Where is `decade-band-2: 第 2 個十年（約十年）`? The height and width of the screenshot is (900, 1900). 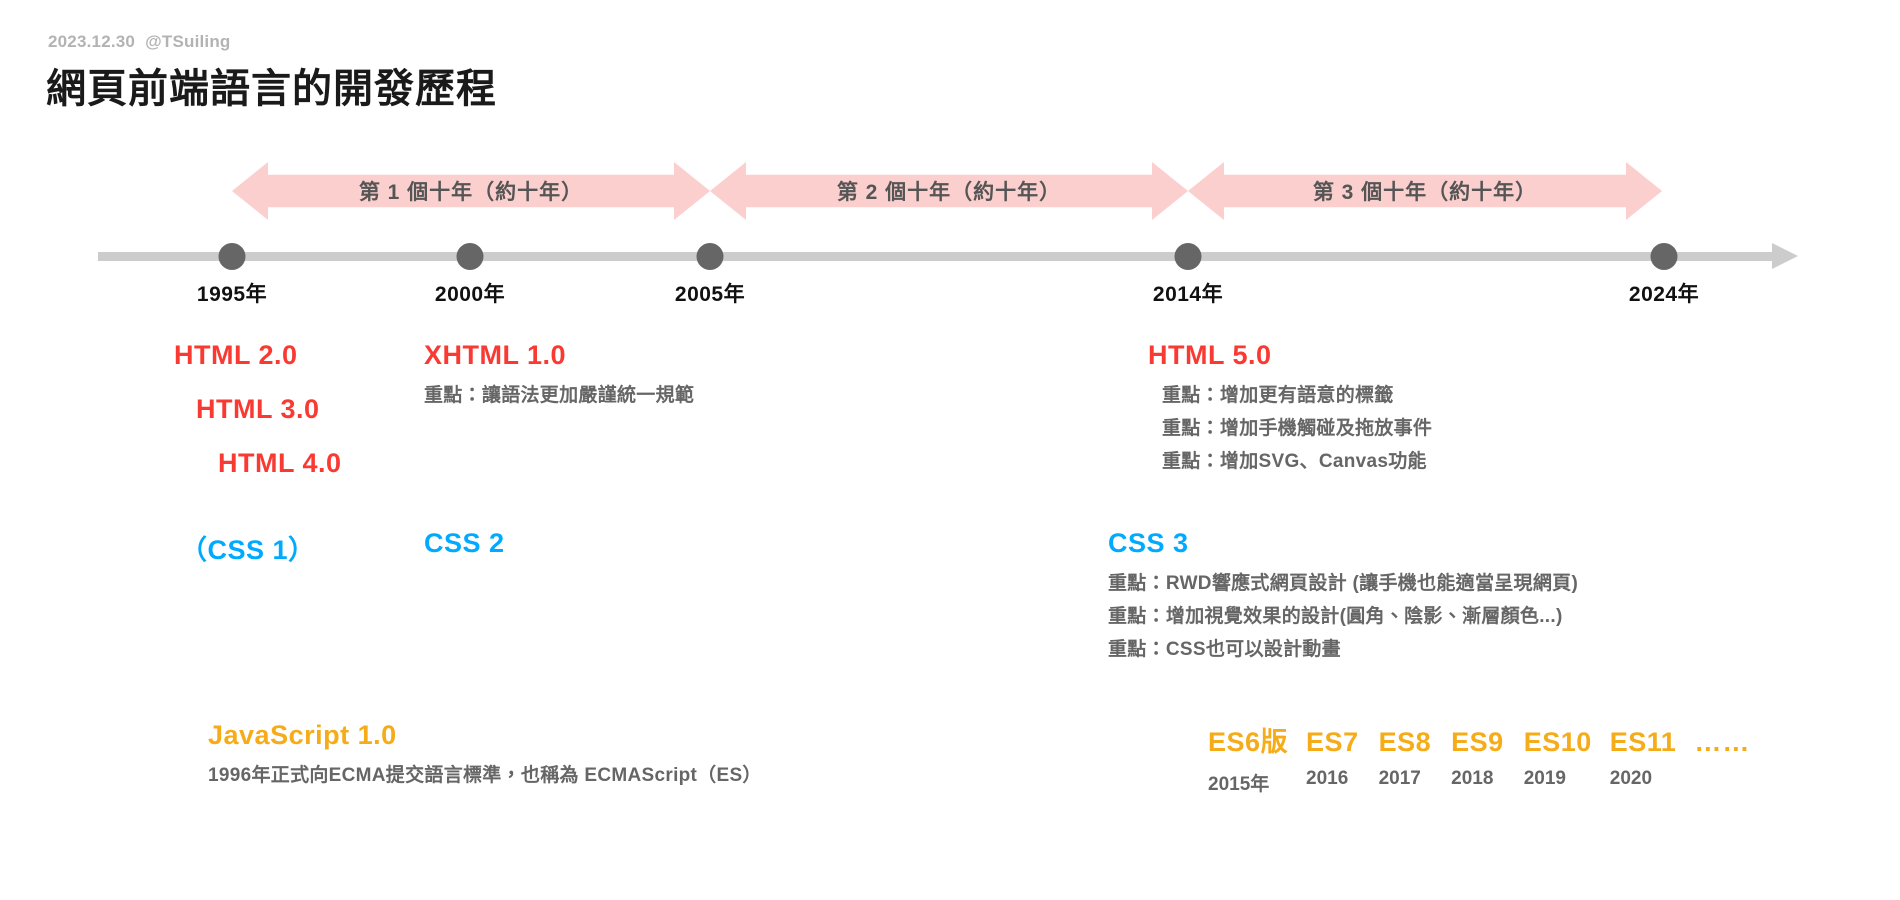
decade-band-2: 第 2 個十年（約十年） is located at coordinates (949, 191).